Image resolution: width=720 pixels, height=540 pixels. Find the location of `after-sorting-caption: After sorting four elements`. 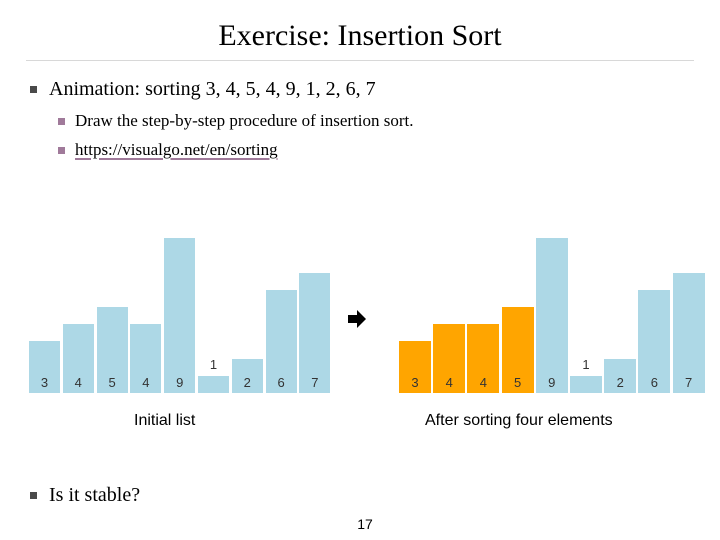

after-sorting-caption: After sorting four elements is located at coordinates (519, 420).